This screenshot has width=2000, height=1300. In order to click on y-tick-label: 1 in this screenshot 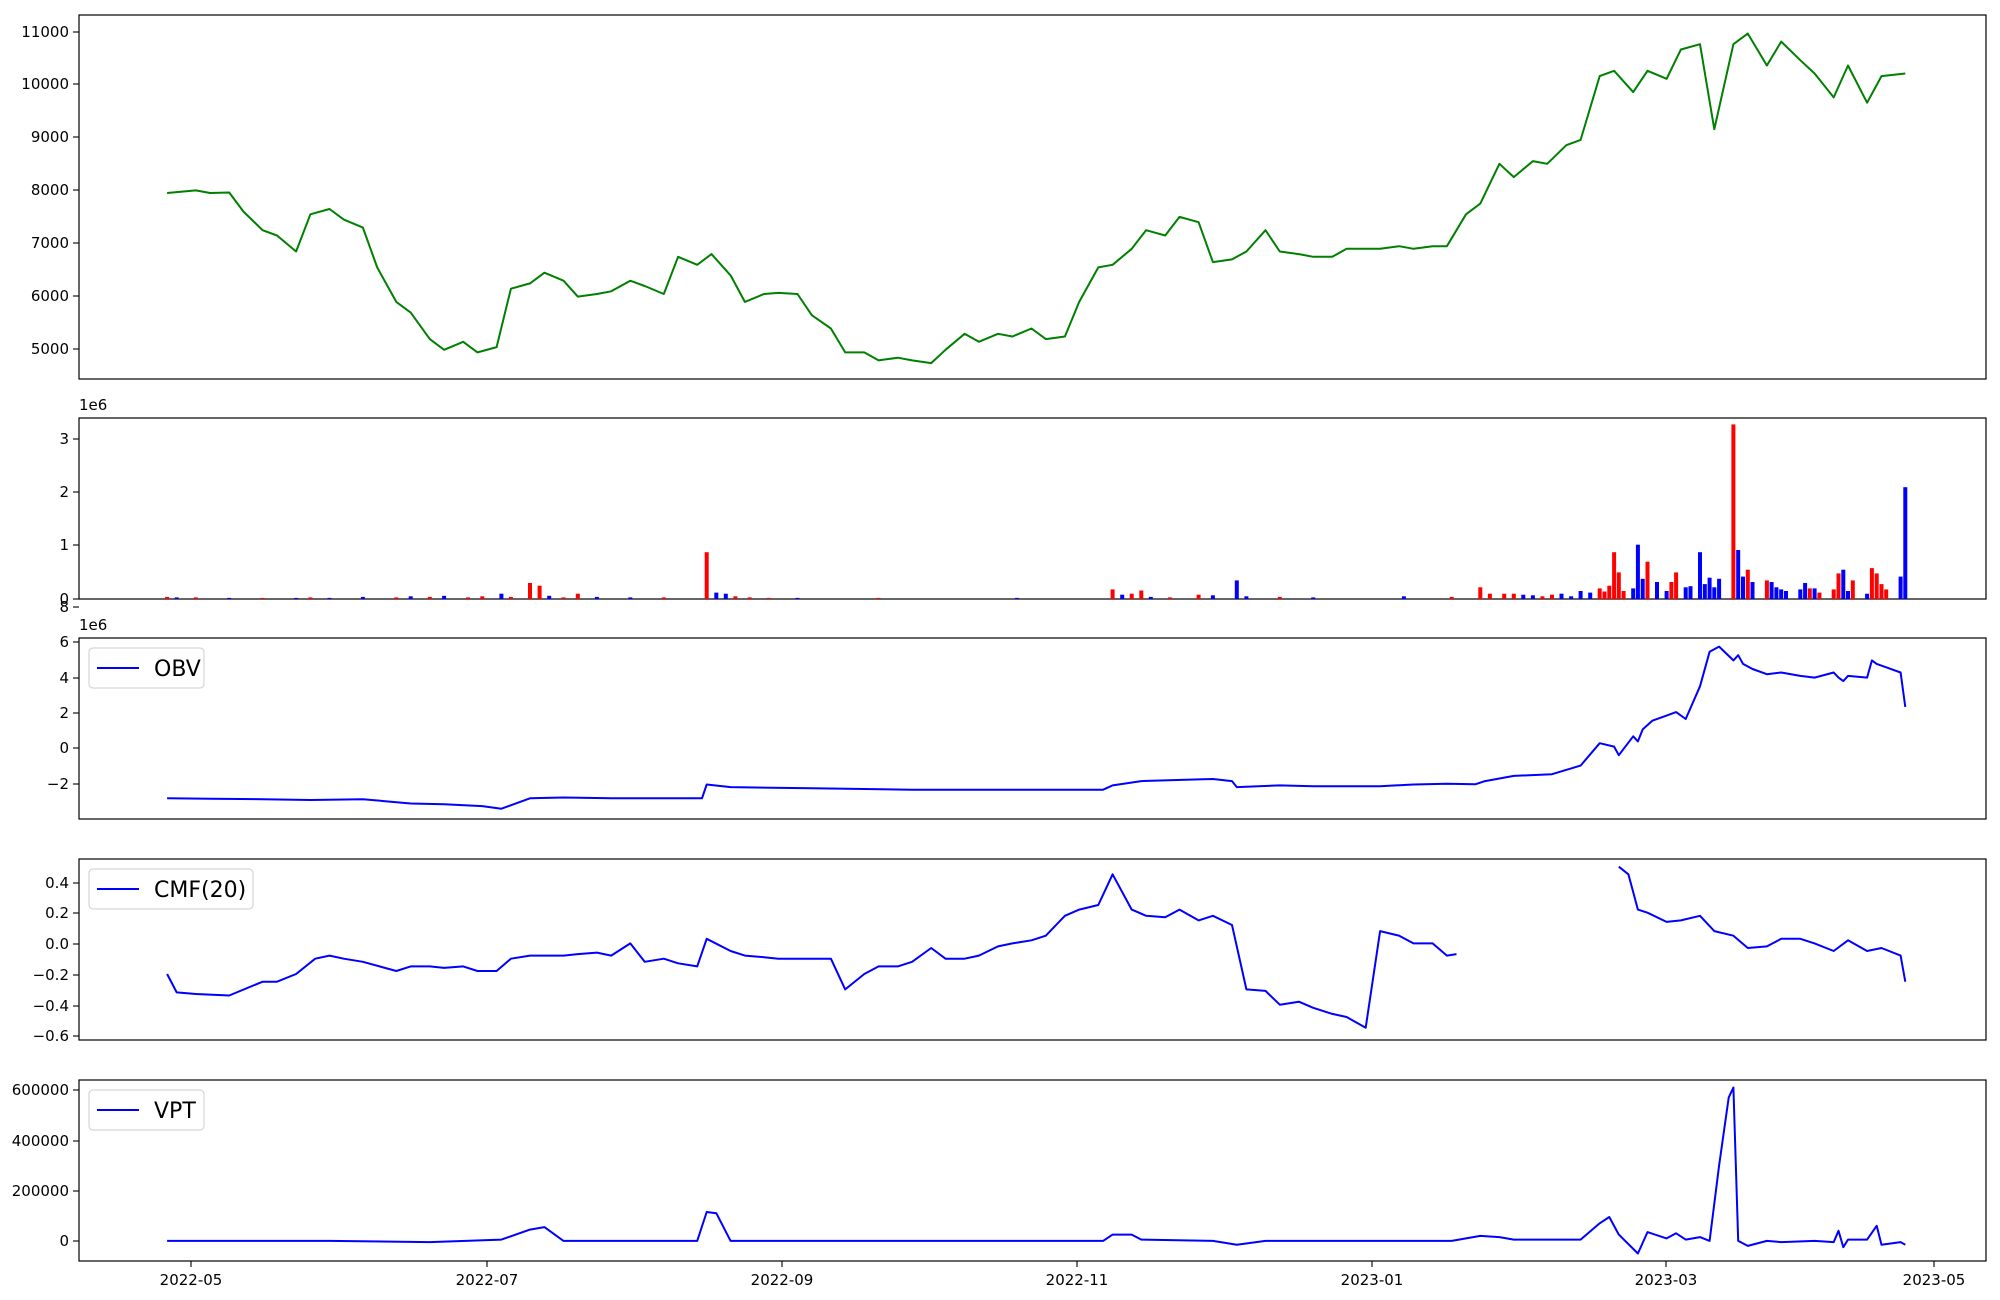, I will do `click(64, 545)`.